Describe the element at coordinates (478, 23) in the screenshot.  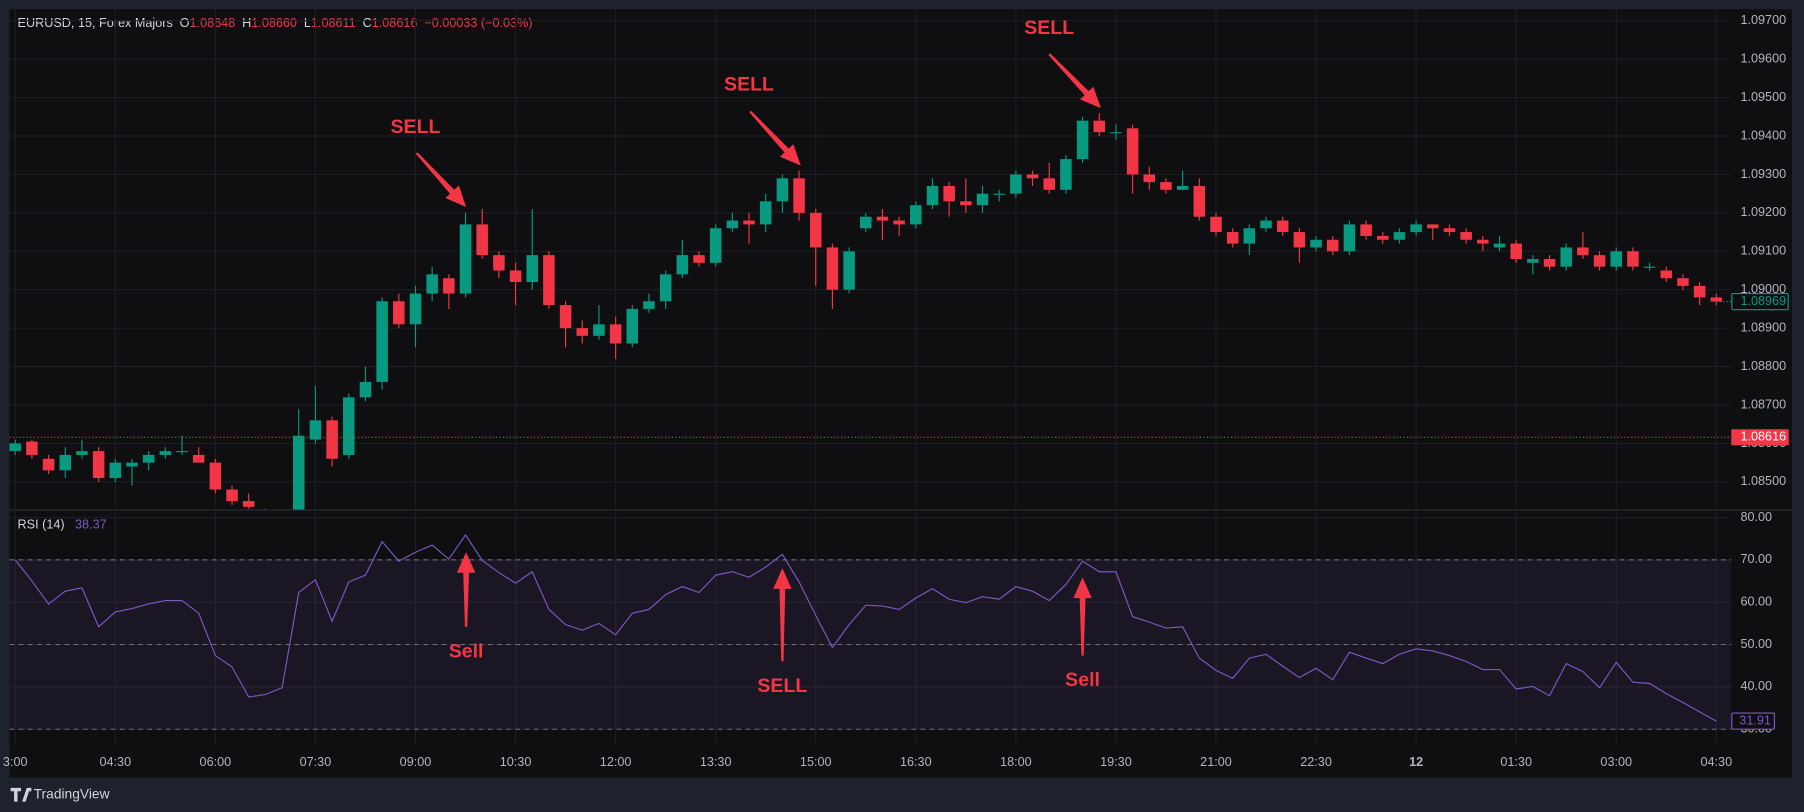
I see `legend-change: −0.00033 (−0.03%)` at that location.